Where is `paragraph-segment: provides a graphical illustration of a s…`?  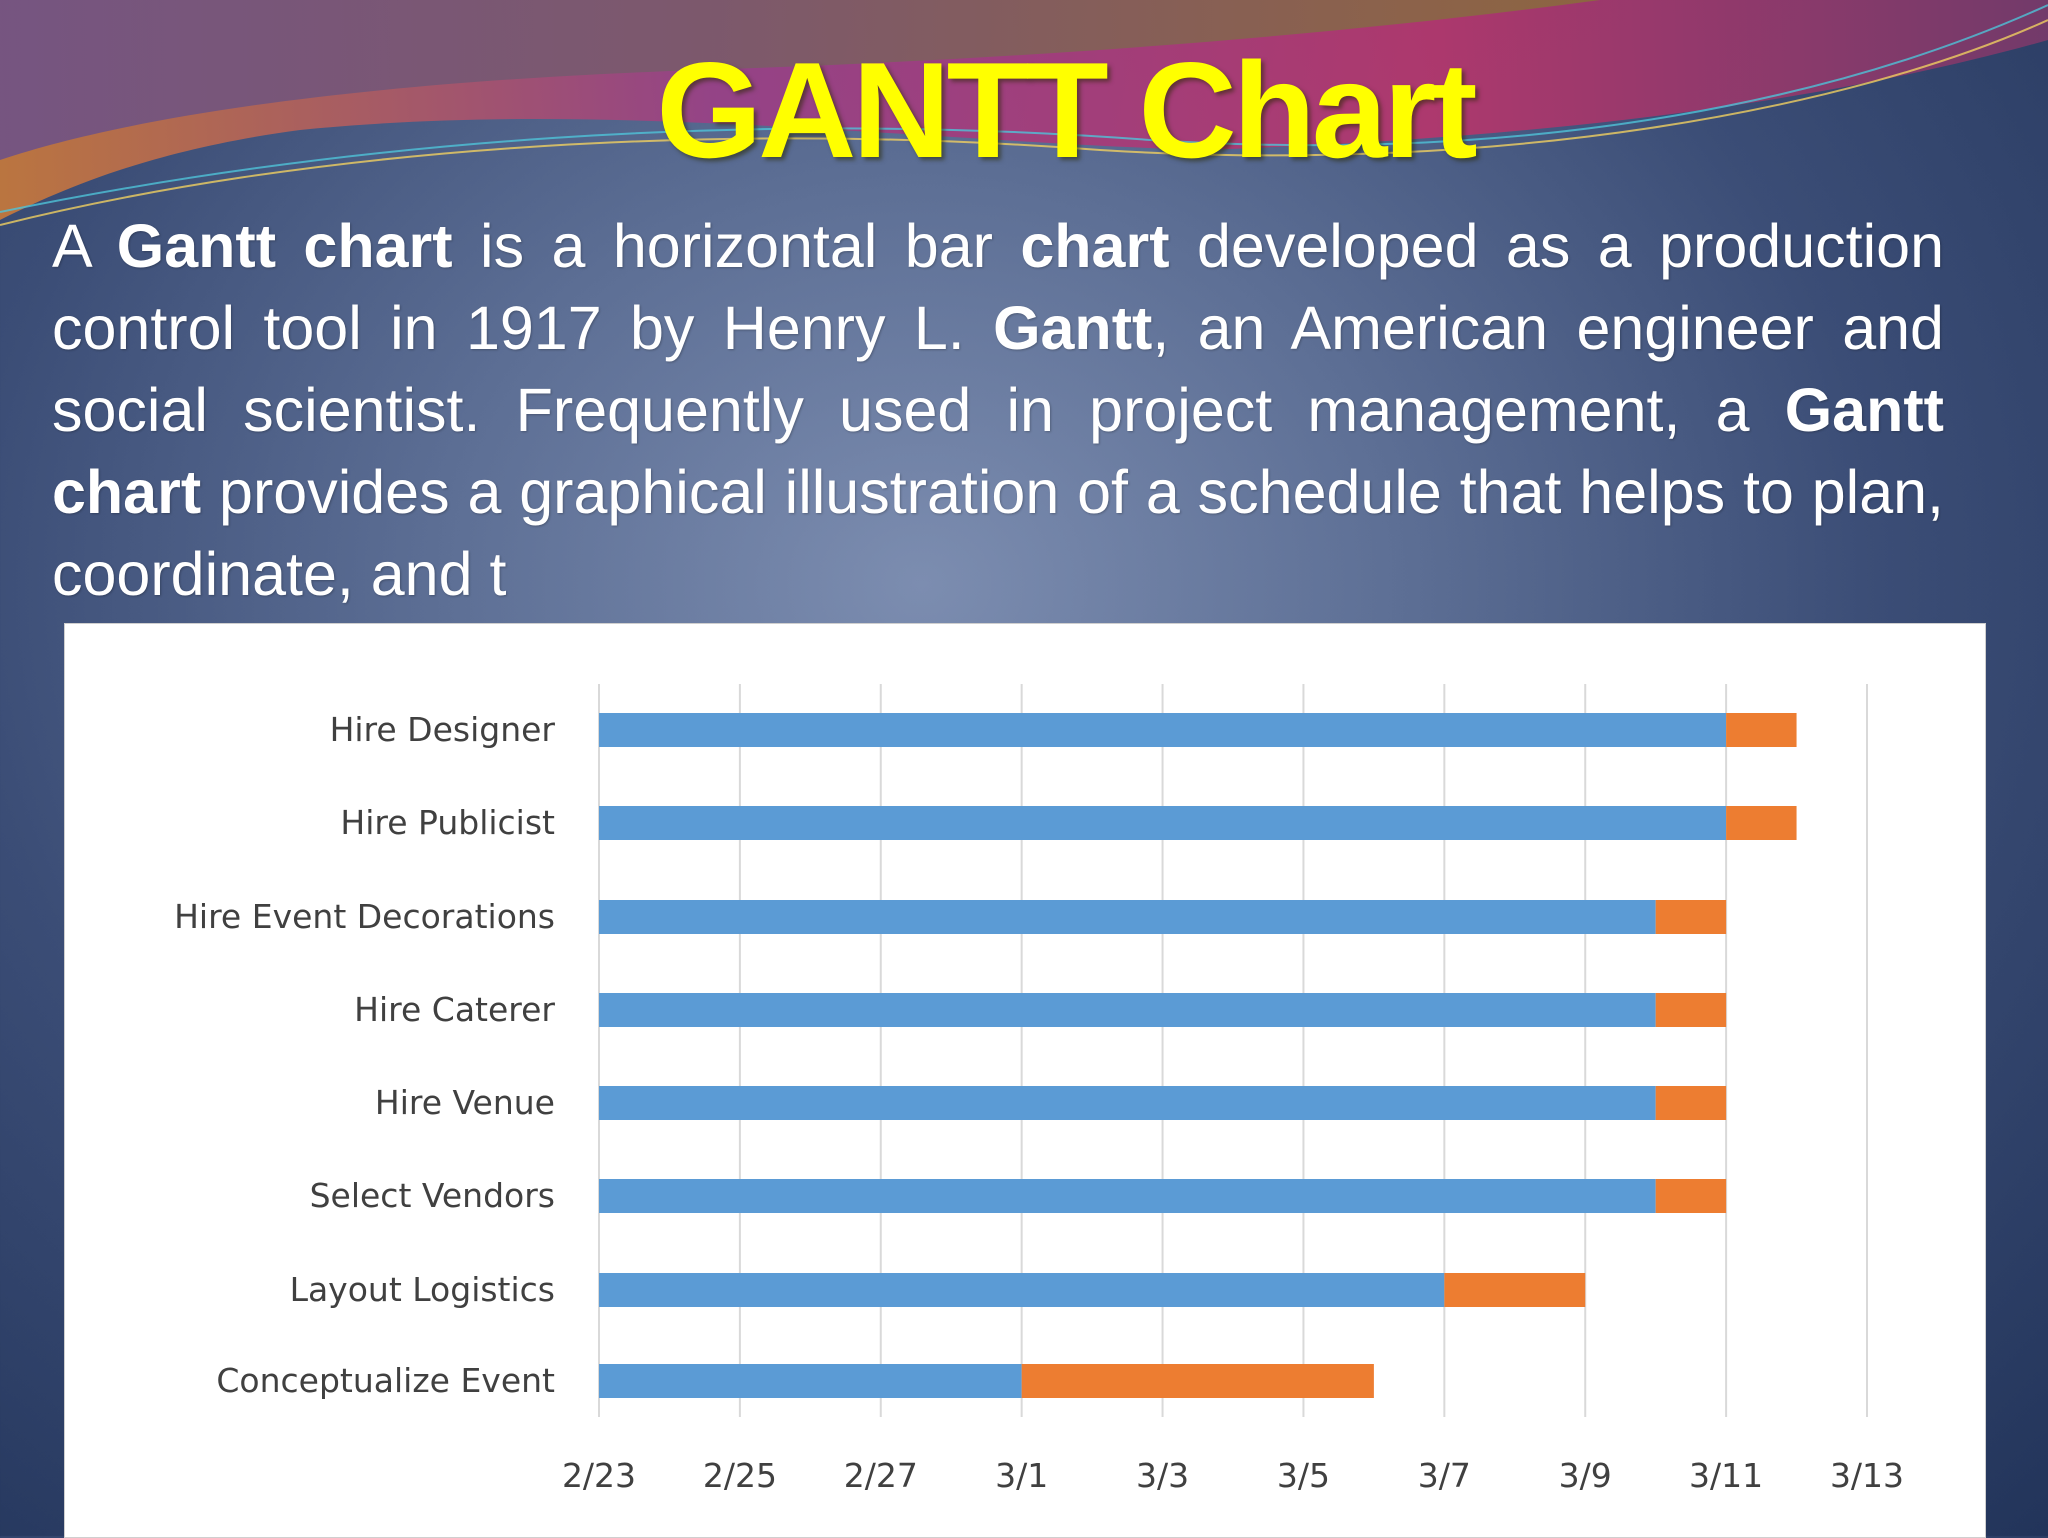 paragraph-segment: provides a graphical illustration of a s… is located at coordinates (998, 533).